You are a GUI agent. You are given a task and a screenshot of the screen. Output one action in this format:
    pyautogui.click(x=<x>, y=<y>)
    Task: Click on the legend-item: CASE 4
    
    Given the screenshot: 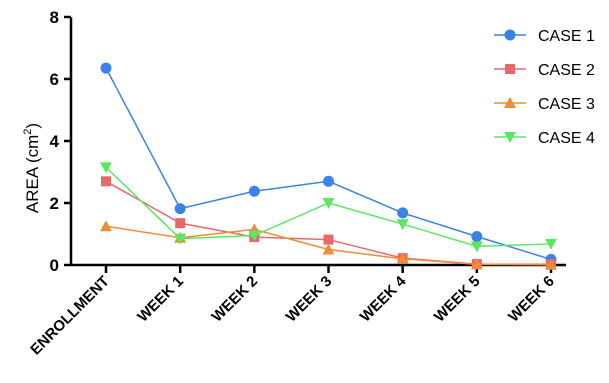 What is the action you would take?
    pyautogui.click(x=544, y=138)
    